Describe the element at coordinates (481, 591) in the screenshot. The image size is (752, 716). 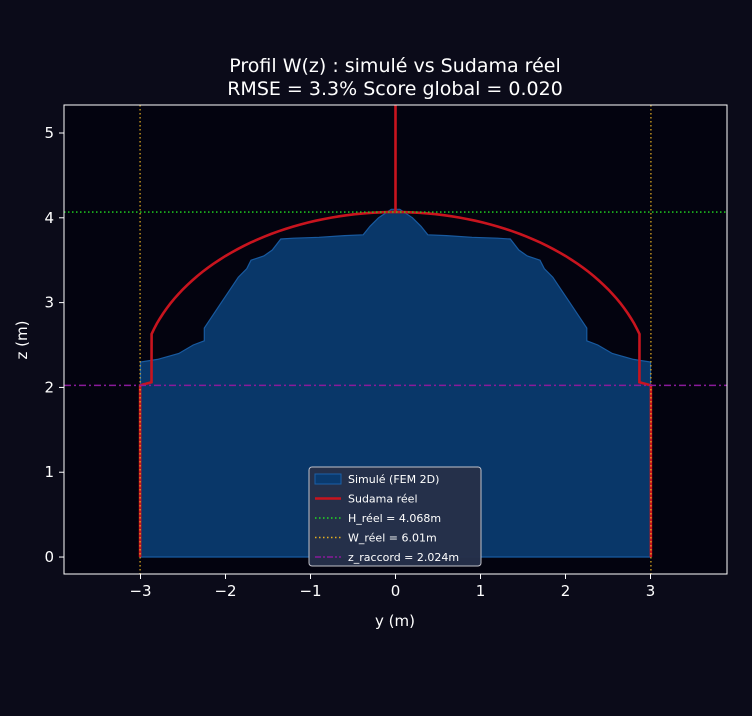
I see `x-tick-label: 1` at that location.